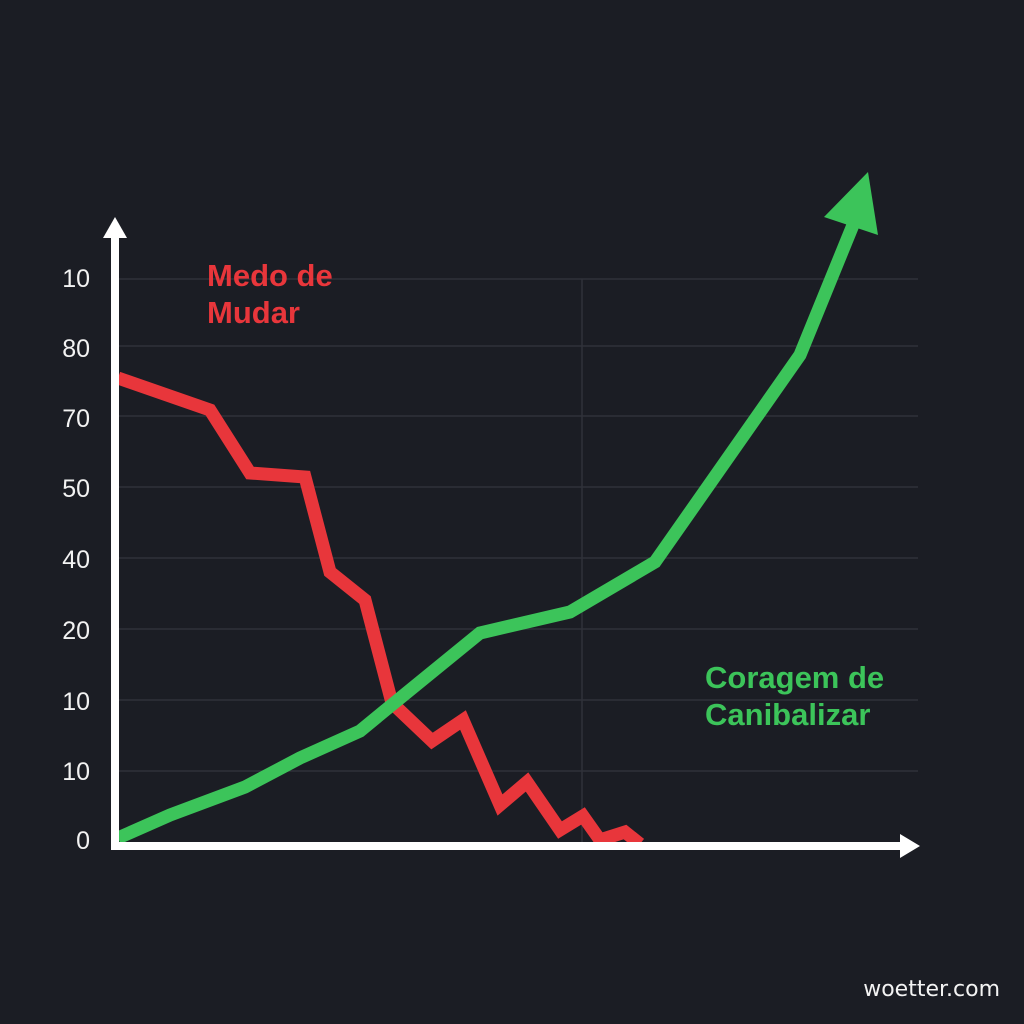 This screenshot has height=1024, width=1024. I want to click on series-label-line: Coragem de, so click(795, 677).